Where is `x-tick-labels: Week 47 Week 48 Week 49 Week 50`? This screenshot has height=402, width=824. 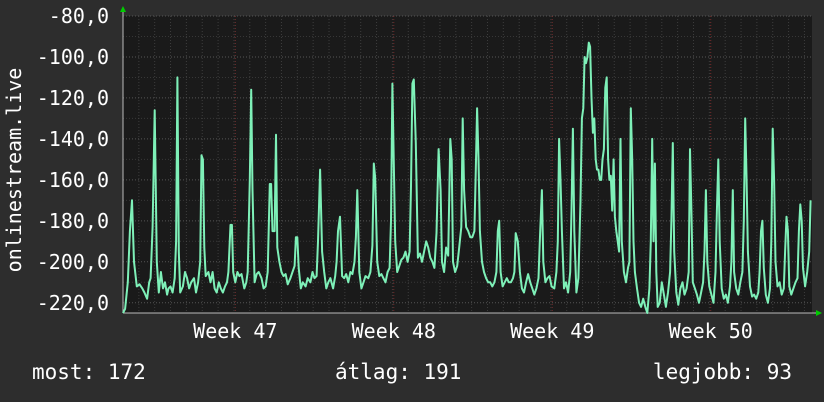 x-tick-labels: Week 47 Week 48 Week 49 Week 50 is located at coordinates (473, 331).